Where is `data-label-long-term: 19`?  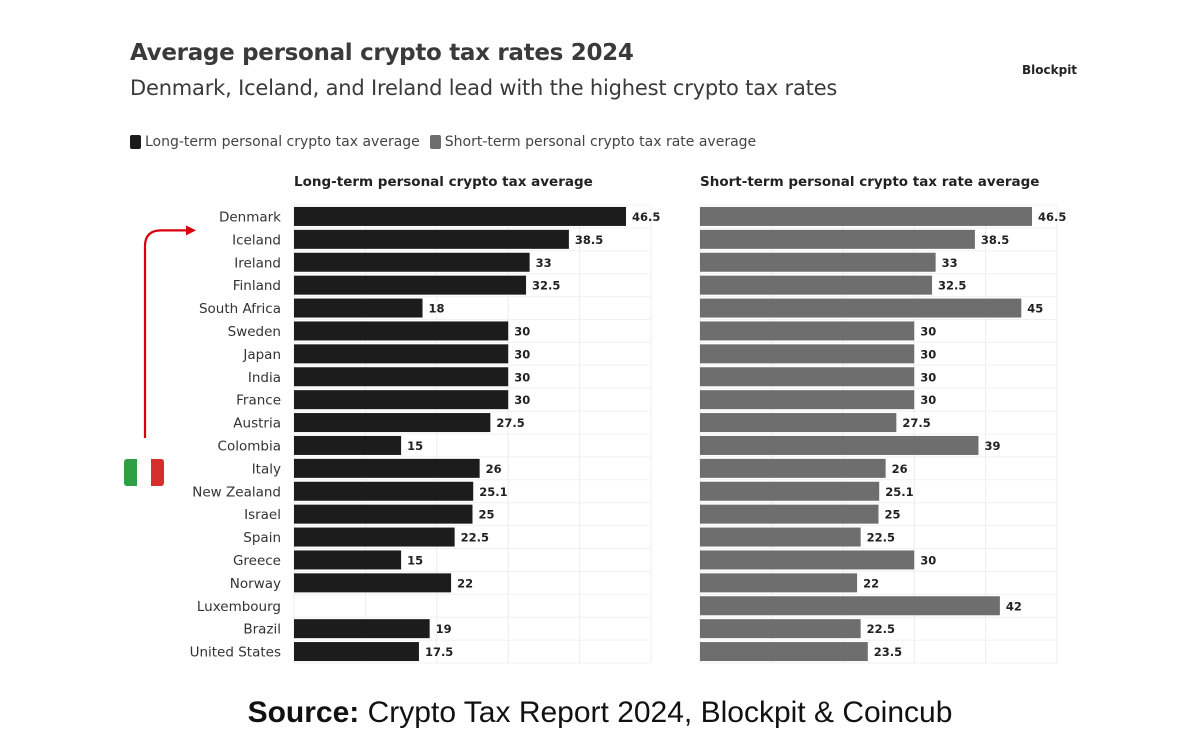
data-label-long-term: 19 is located at coordinates (444, 629).